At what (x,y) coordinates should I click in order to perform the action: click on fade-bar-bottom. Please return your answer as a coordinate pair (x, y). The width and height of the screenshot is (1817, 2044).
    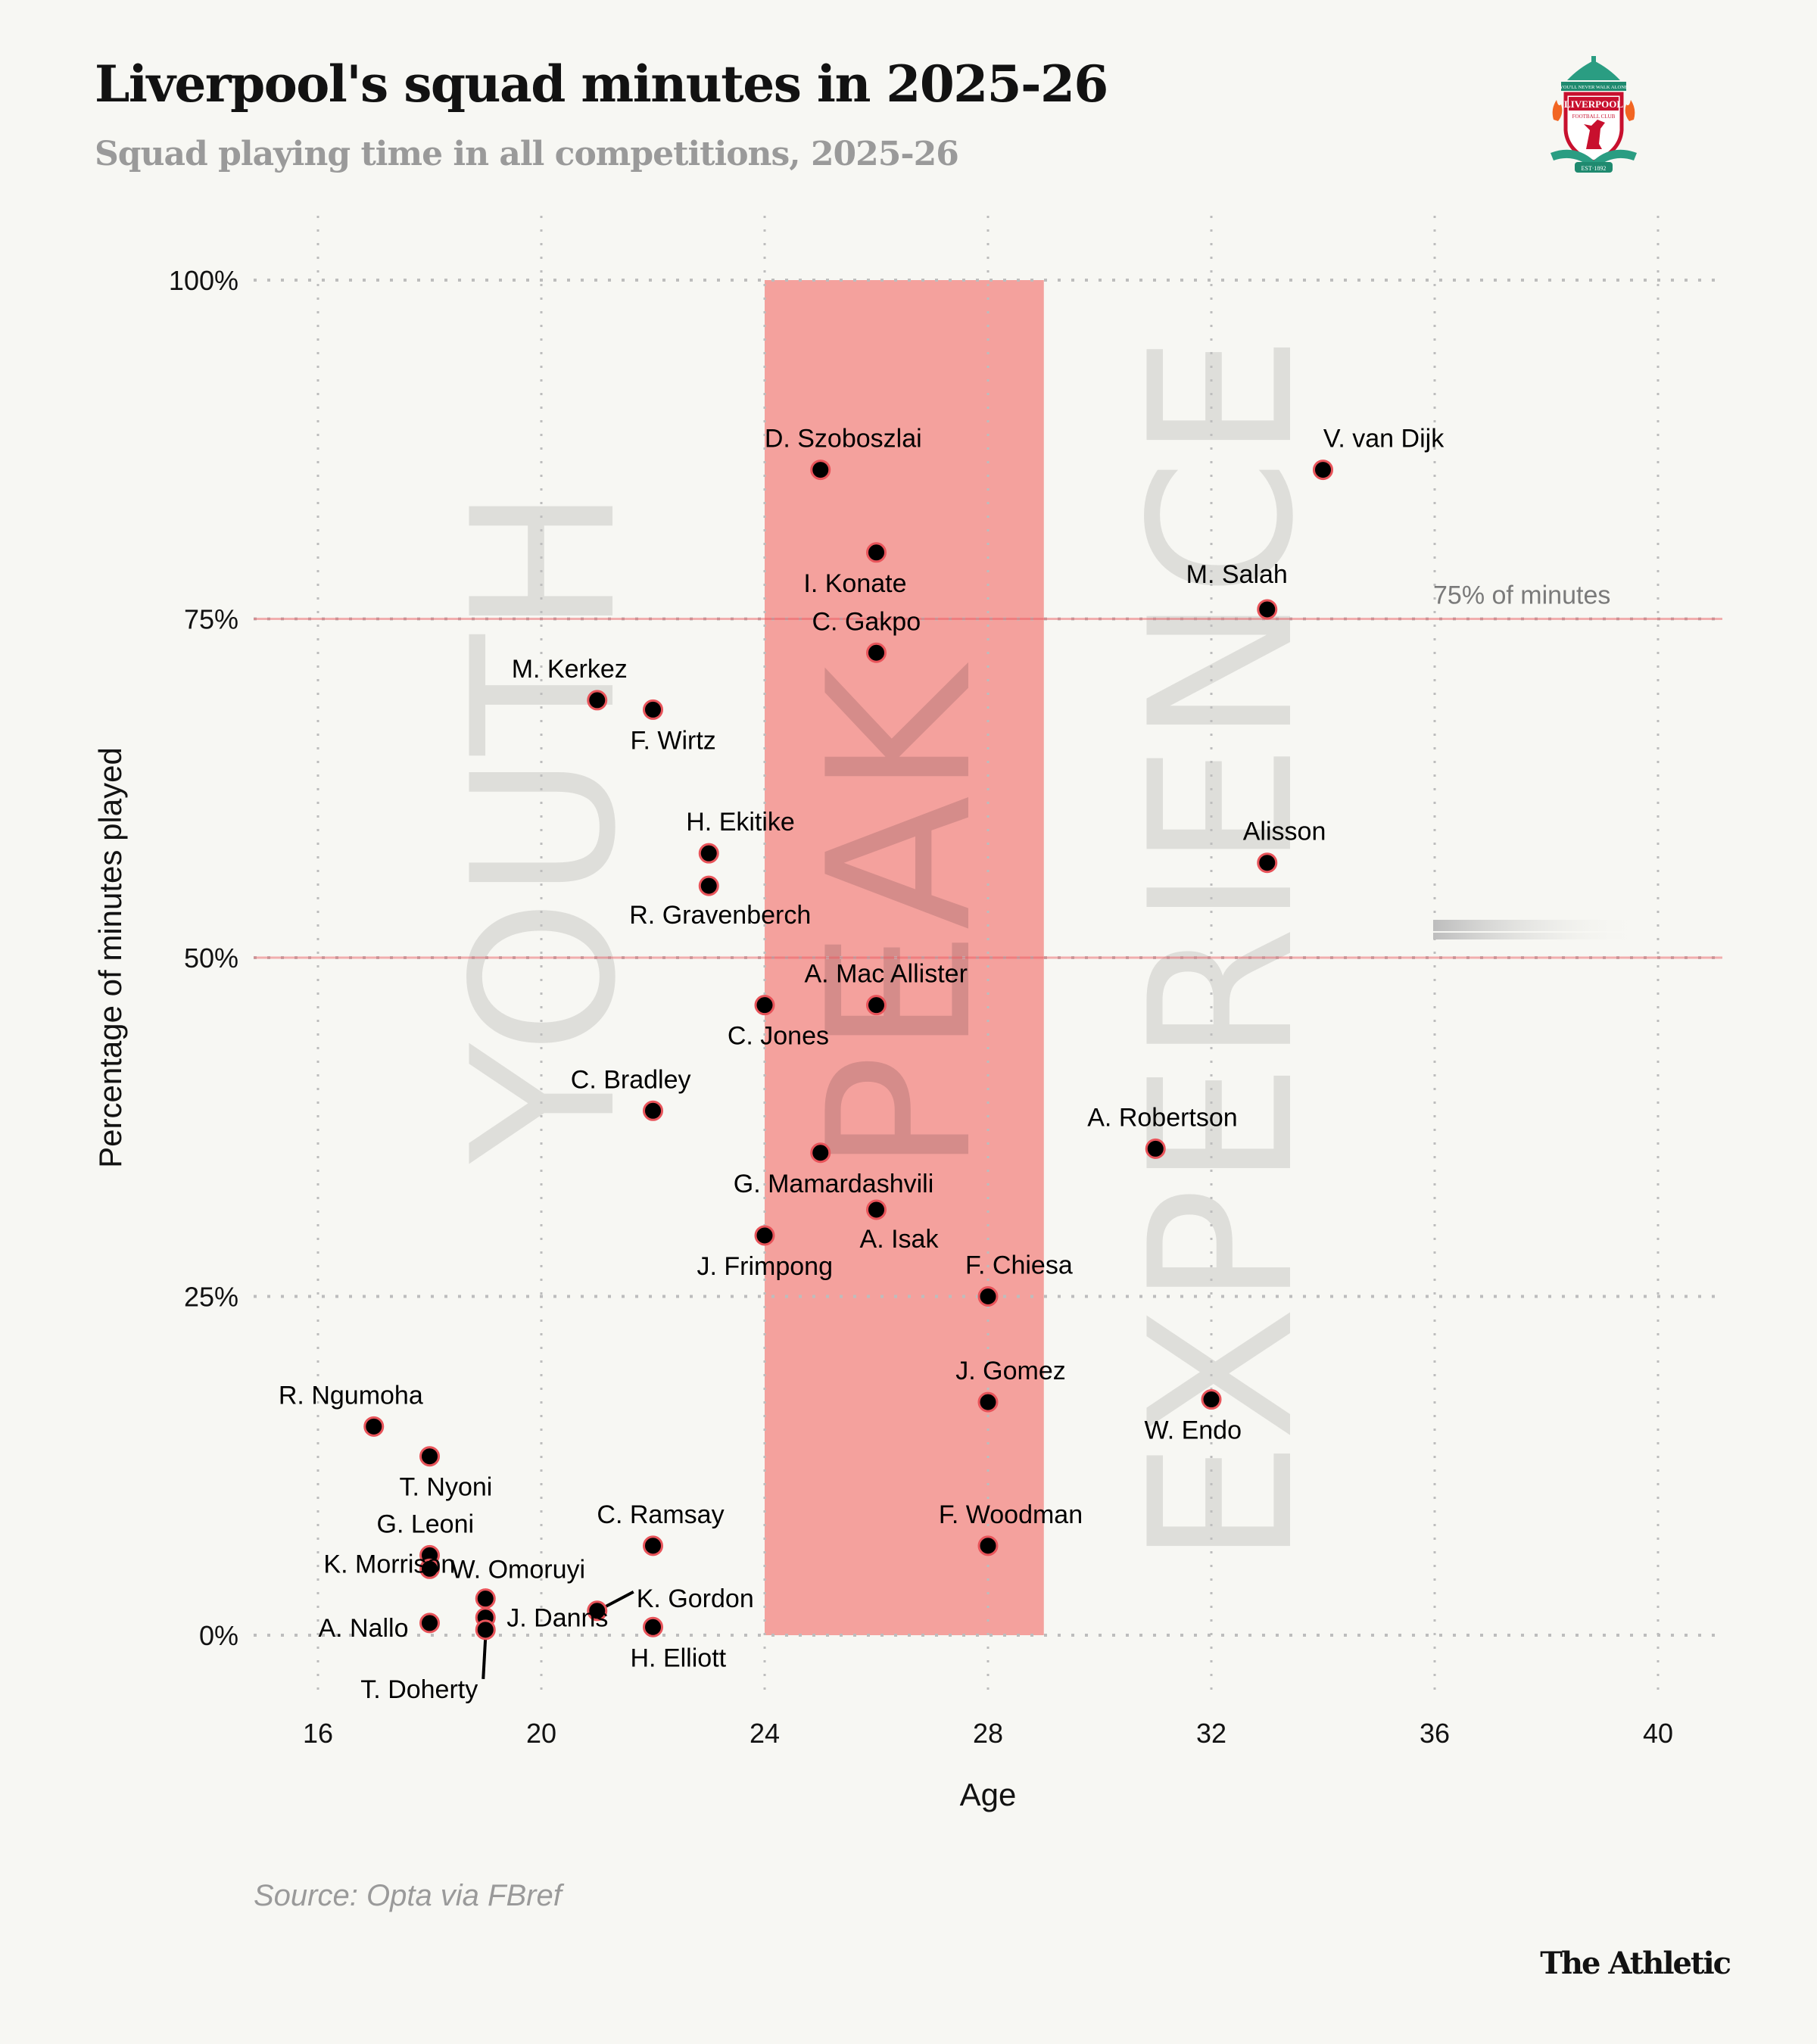
    Looking at the image, I should click on (1537, 936).